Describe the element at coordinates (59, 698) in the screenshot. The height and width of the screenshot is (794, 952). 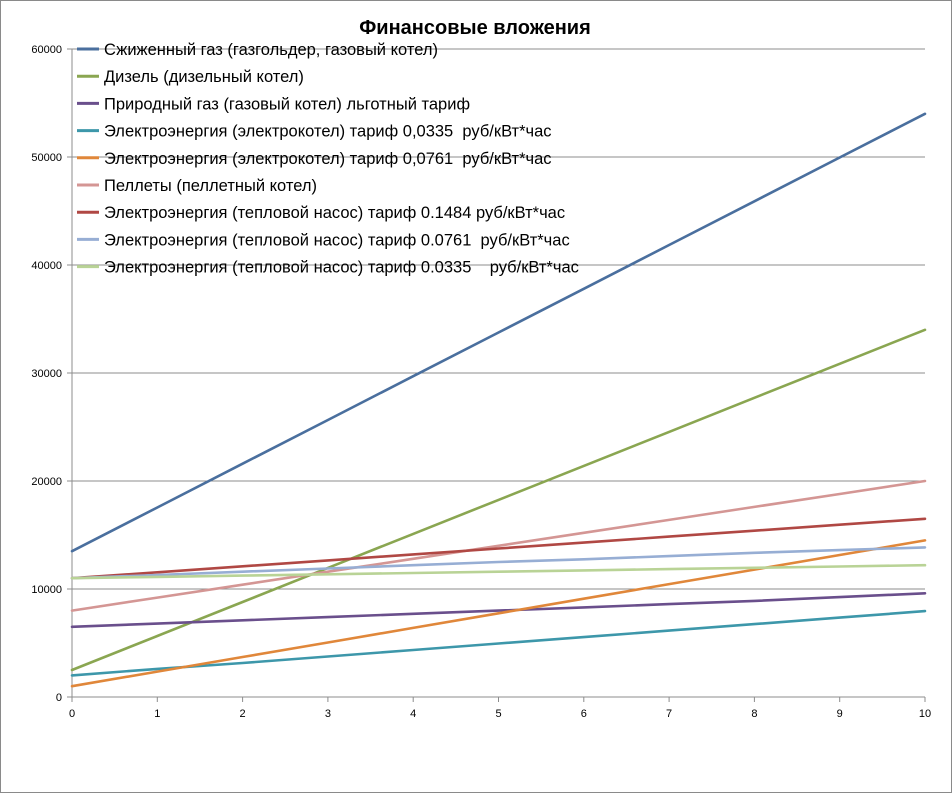
I see `y-tick-label: 0` at that location.